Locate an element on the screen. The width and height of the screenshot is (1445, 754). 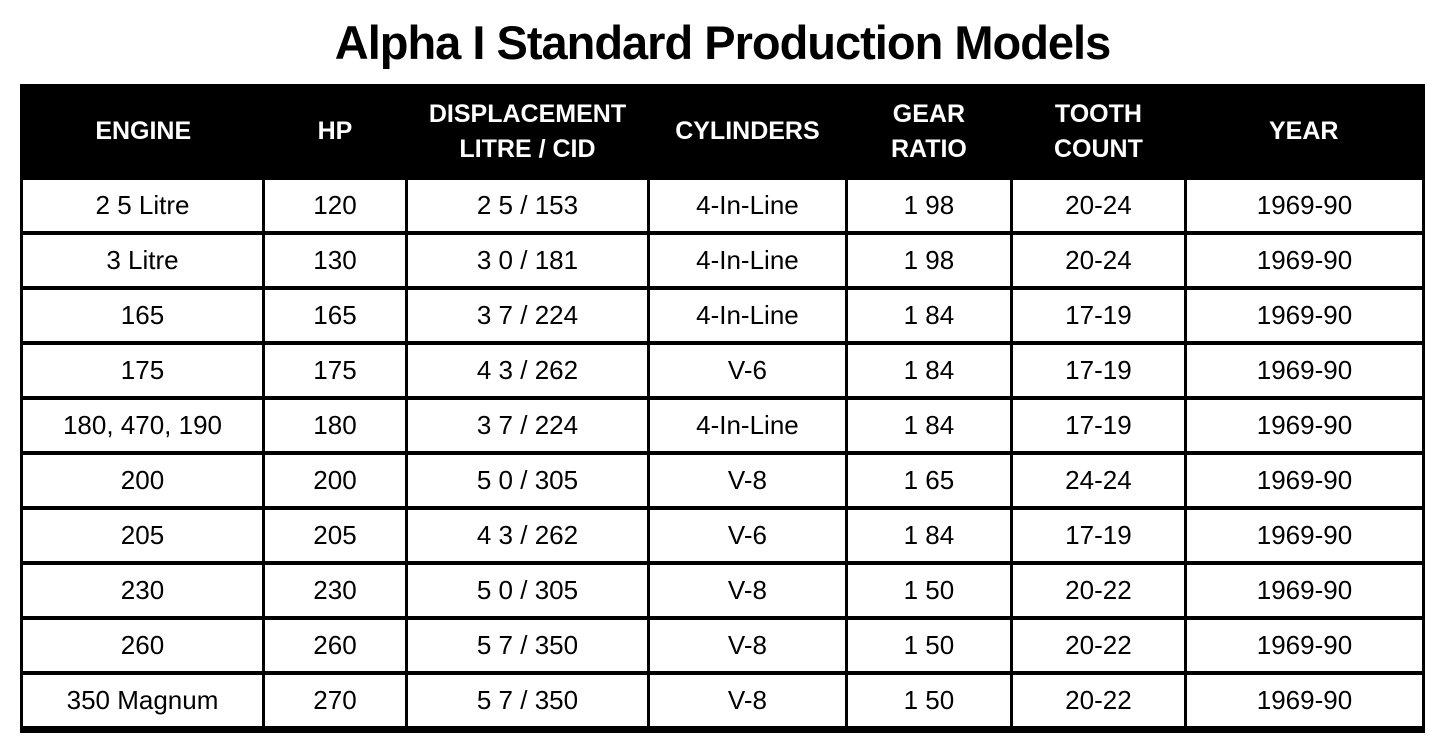
table-row: 175 175 4 3 / 262 V-6 1 84 17-19 1969-90 is located at coordinates (723, 370).